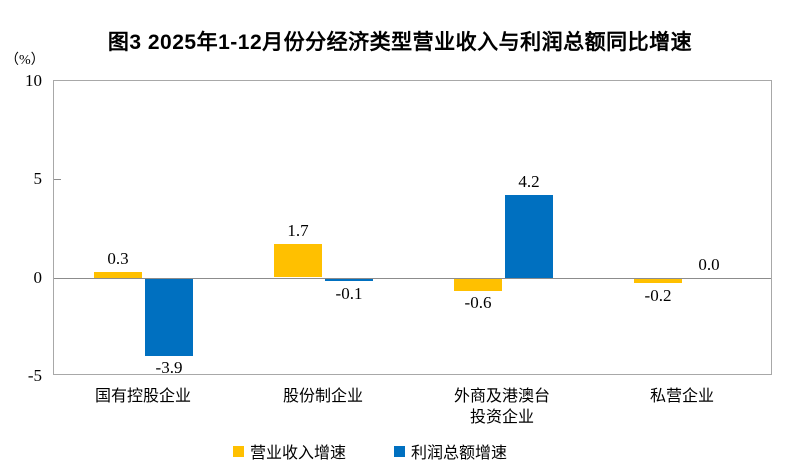  I want to click on chart-legend: 营业收入增速 利润总额增速, so click(370, 451).